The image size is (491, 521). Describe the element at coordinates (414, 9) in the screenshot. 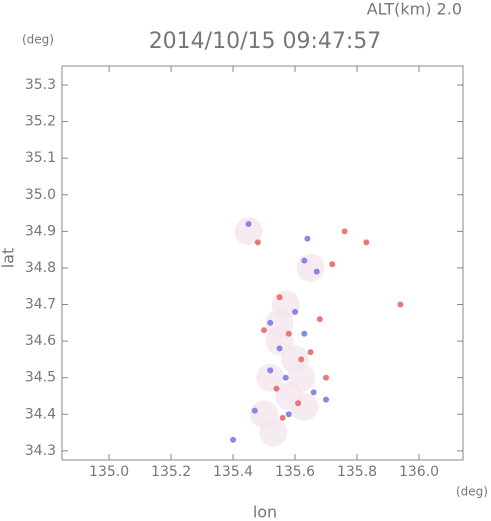

I see `altitude-label: ALT(km) 2.0` at that location.